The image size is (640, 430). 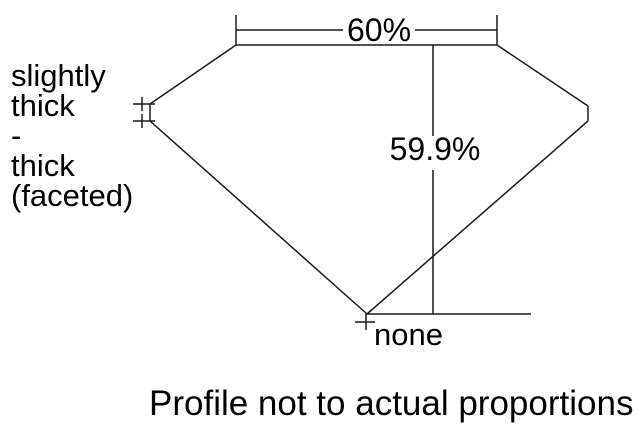 What do you see at coordinates (435, 149) in the screenshot?
I see `depth-percent-label: 59.9%` at bounding box center [435, 149].